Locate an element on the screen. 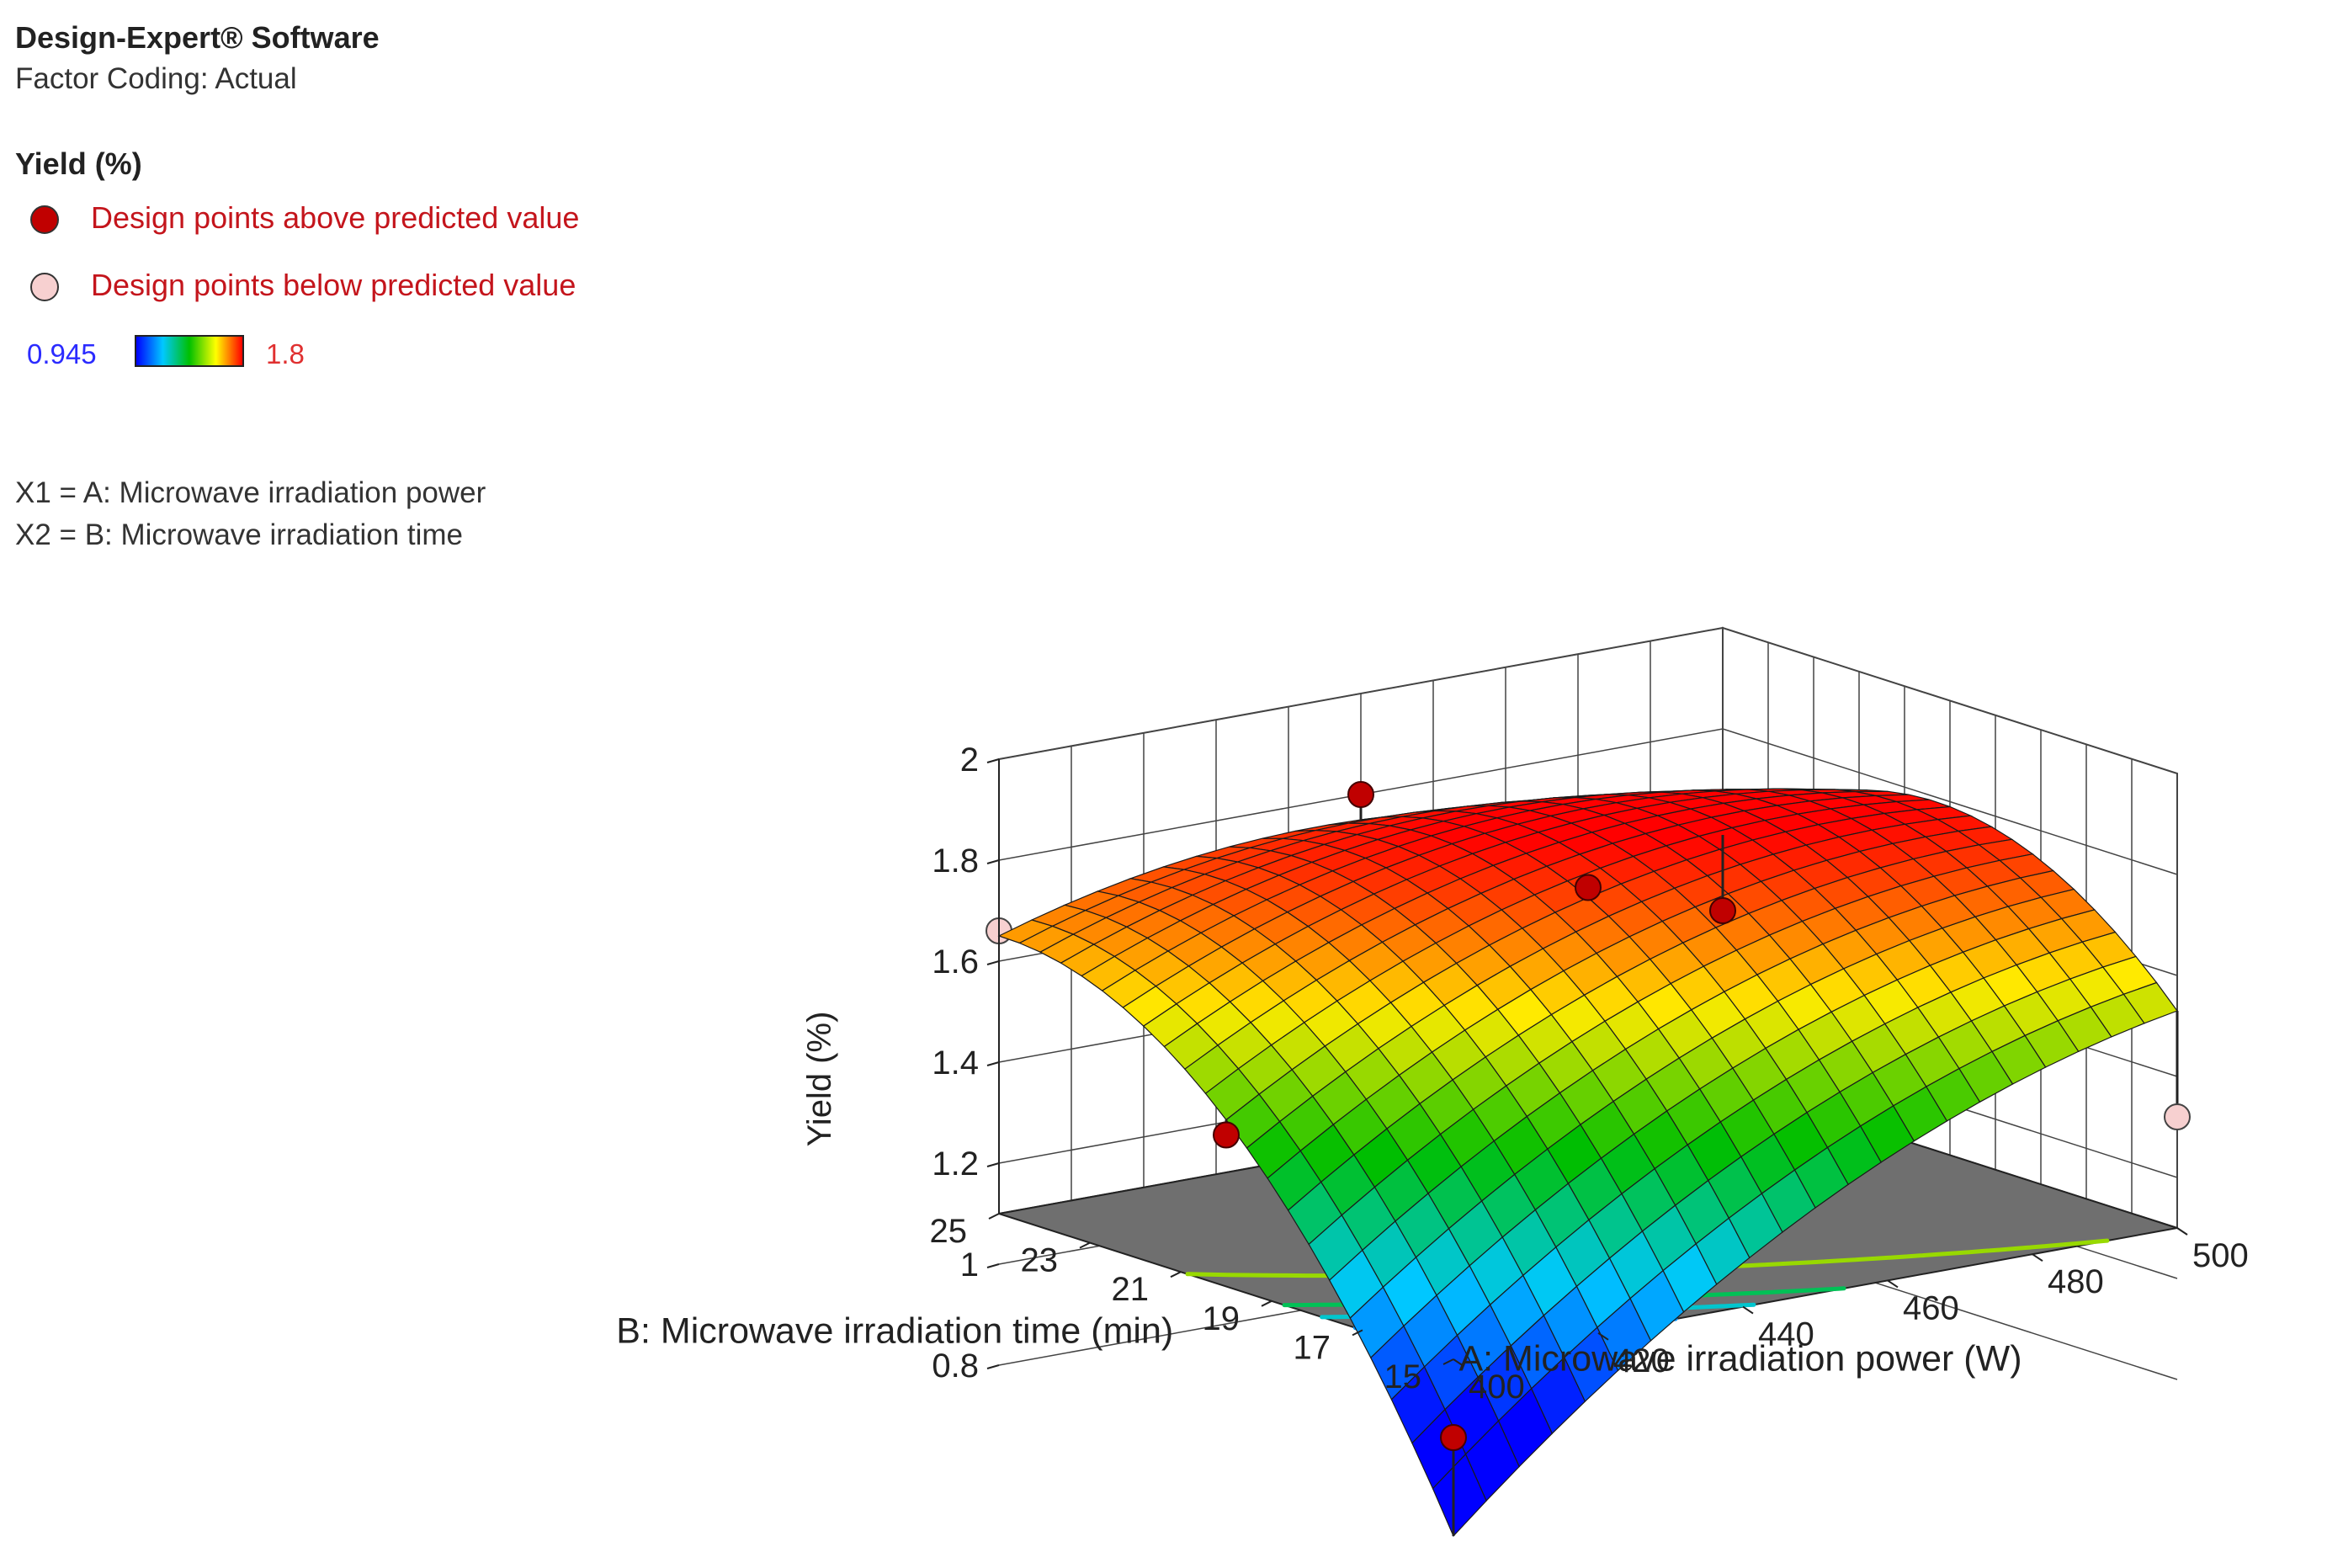  z-tick-label: 0.8 is located at coordinates (956, 1366).